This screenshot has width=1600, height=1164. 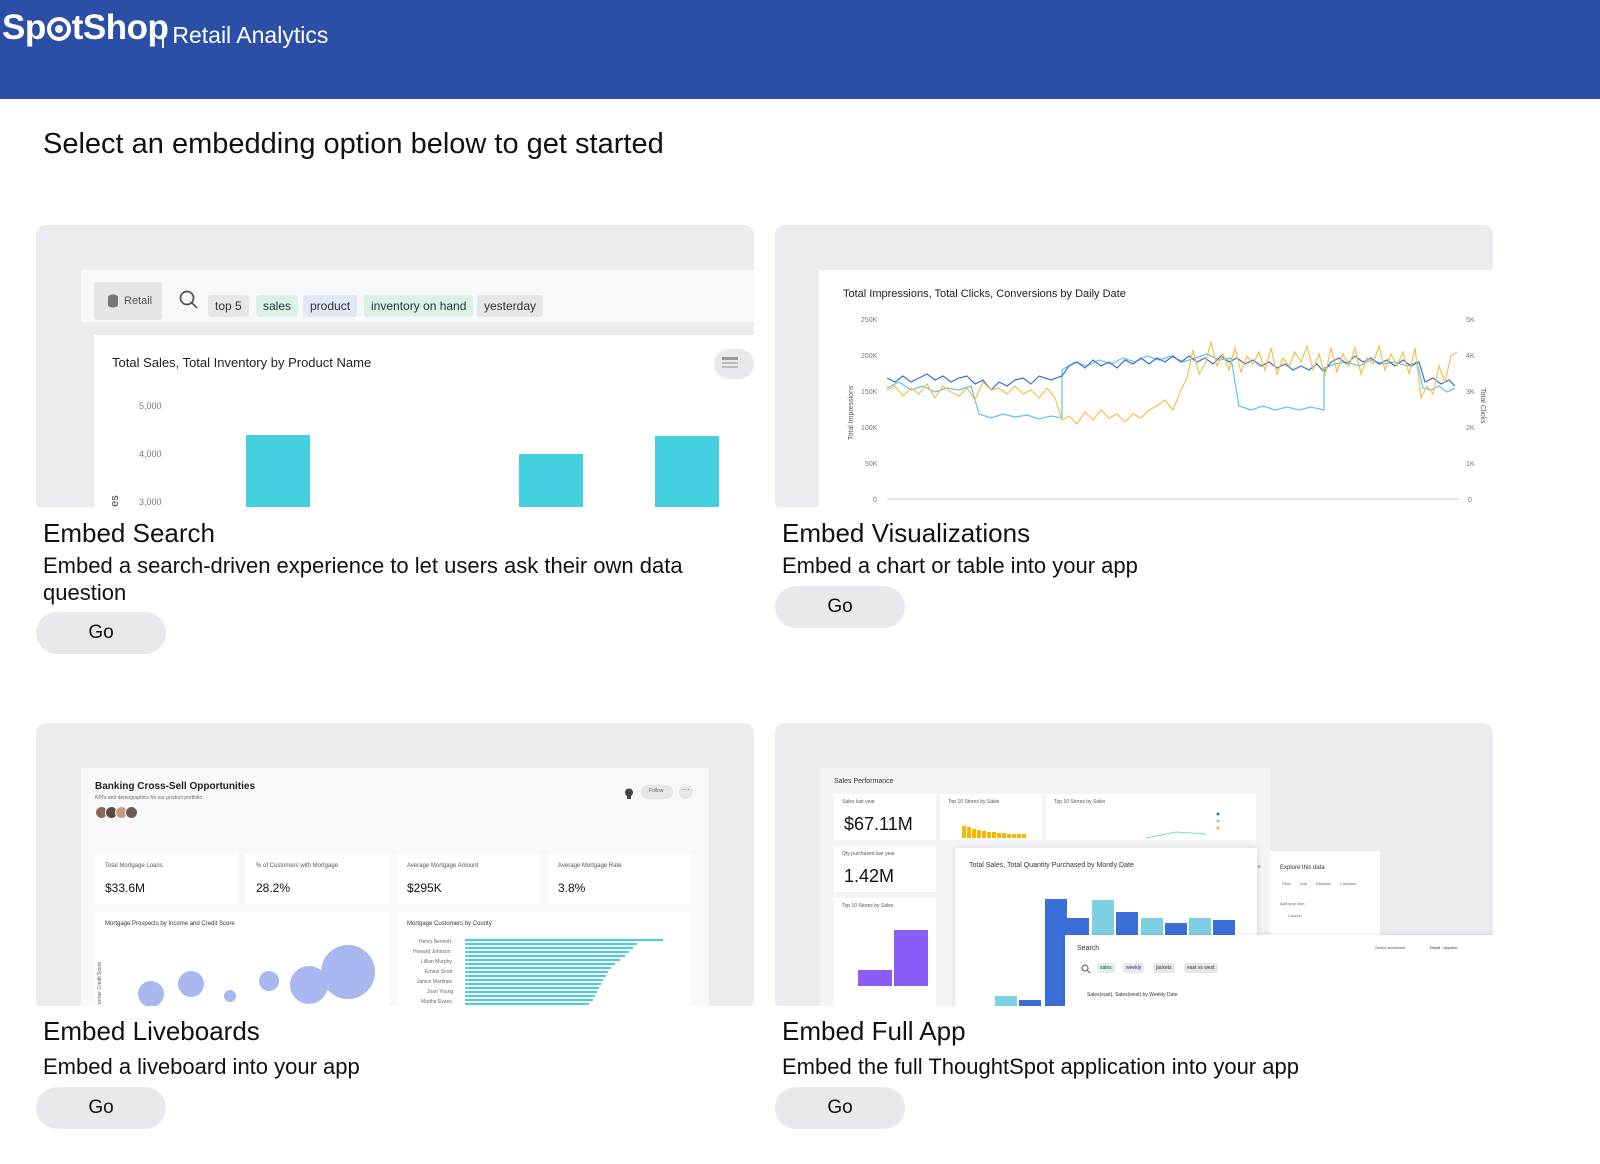 What do you see at coordinates (1470, 410) in the screenshot?
I see `right-axis-ticks: 5K 4K 3K 2K 1K 0` at bounding box center [1470, 410].